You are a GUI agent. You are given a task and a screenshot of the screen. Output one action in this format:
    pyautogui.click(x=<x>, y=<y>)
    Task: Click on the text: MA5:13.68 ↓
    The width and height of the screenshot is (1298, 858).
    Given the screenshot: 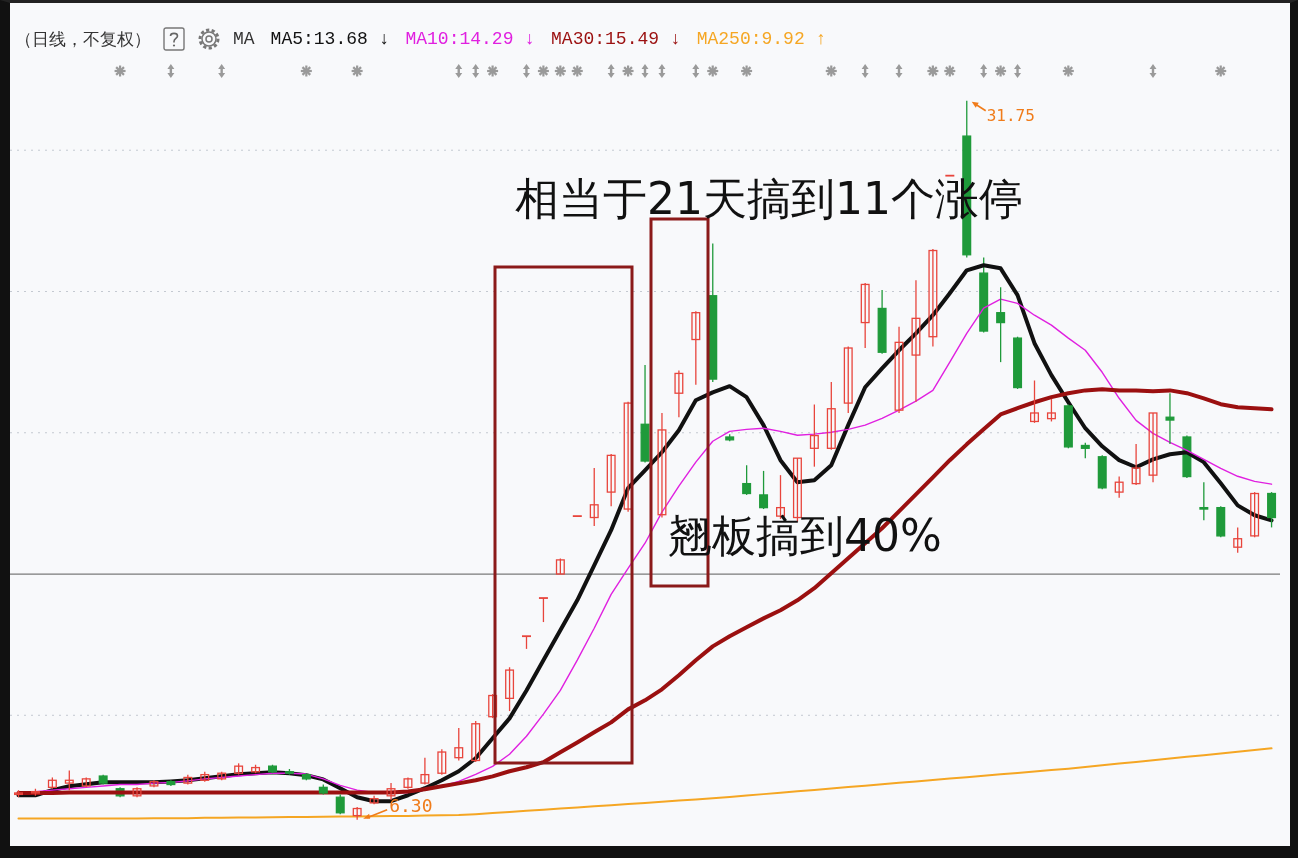 What is the action you would take?
    pyautogui.click(x=330, y=39)
    